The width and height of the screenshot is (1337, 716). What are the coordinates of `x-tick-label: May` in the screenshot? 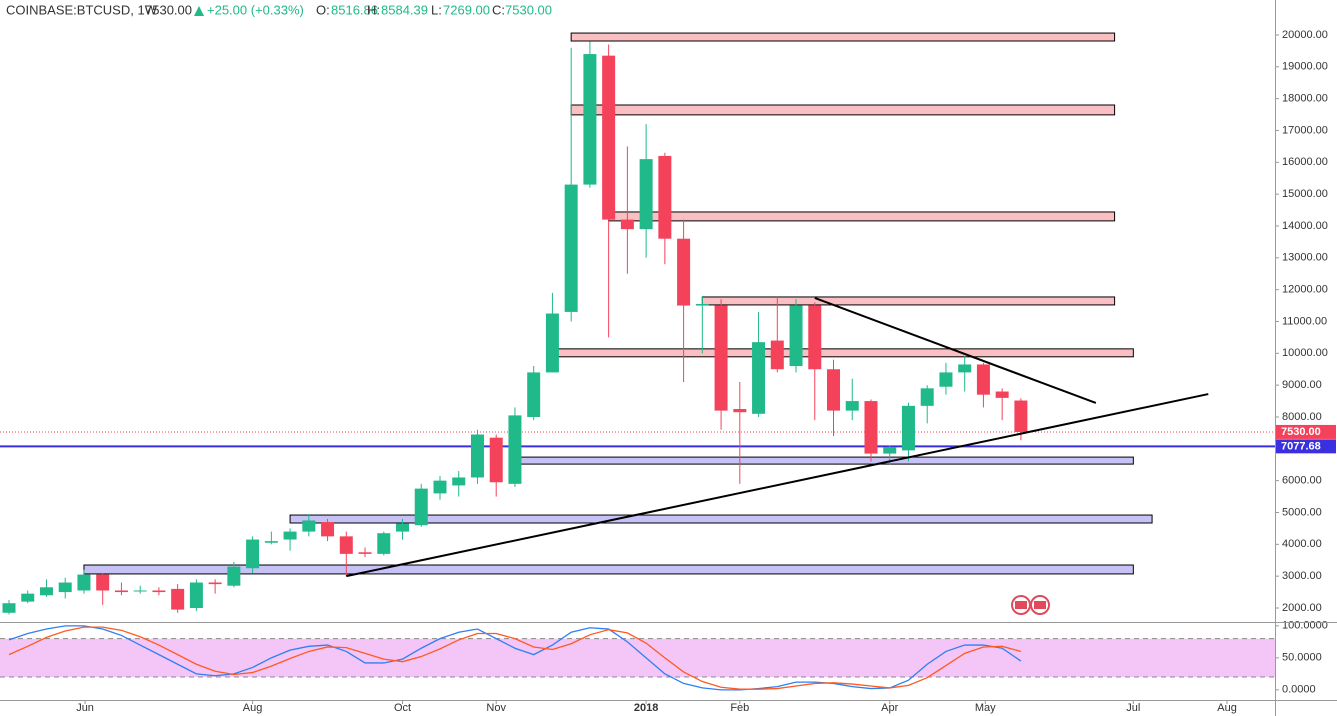 It's located at (985, 708).